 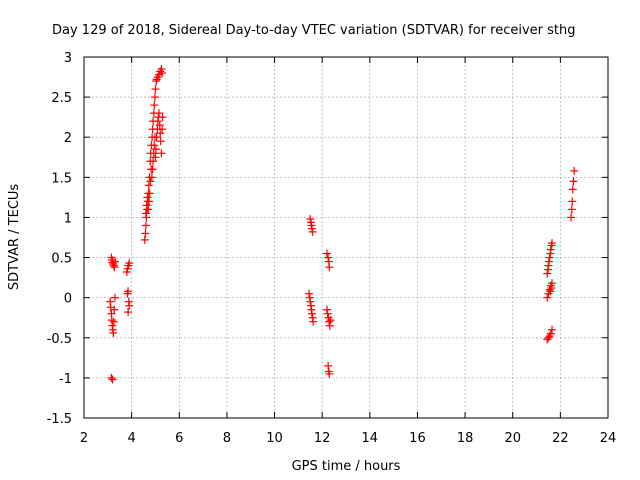 What do you see at coordinates (59, 339) in the screenshot?
I see `y-tick-label: -0.5` at bounding box center [59, 339].